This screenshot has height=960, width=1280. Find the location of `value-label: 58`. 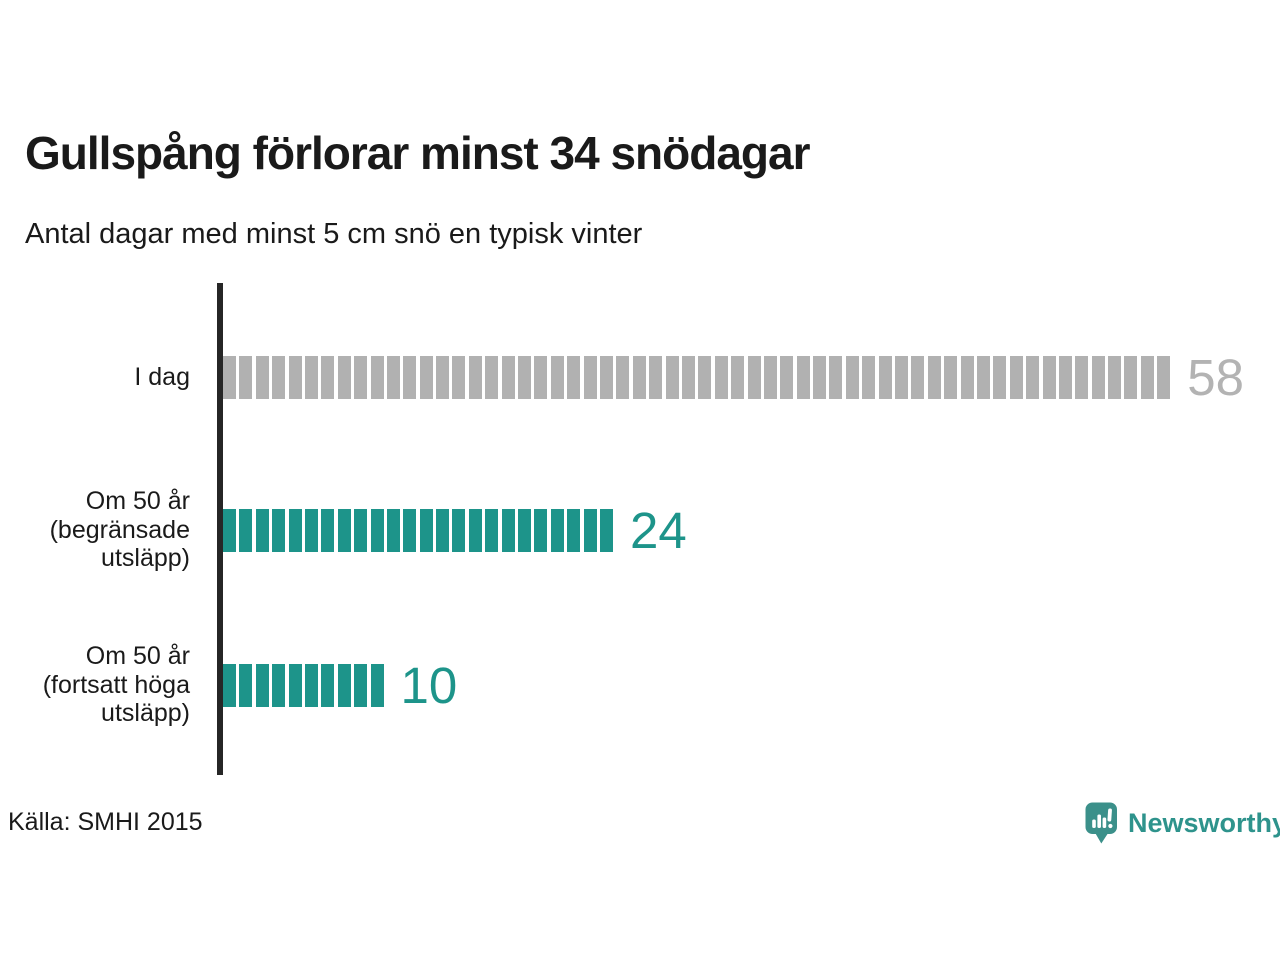

value-label: 58 is located at coordinates (1215, 377).